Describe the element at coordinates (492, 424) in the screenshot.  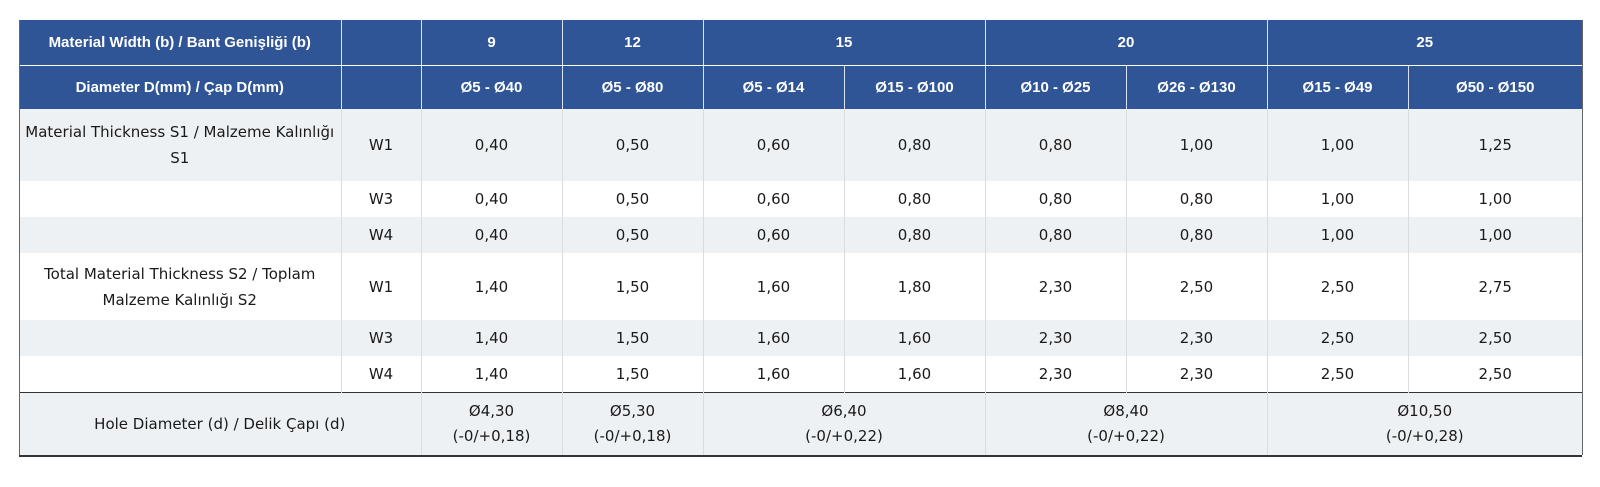
I see `hole-cell: Ø4,30 (-0/+0,18)` at that location.